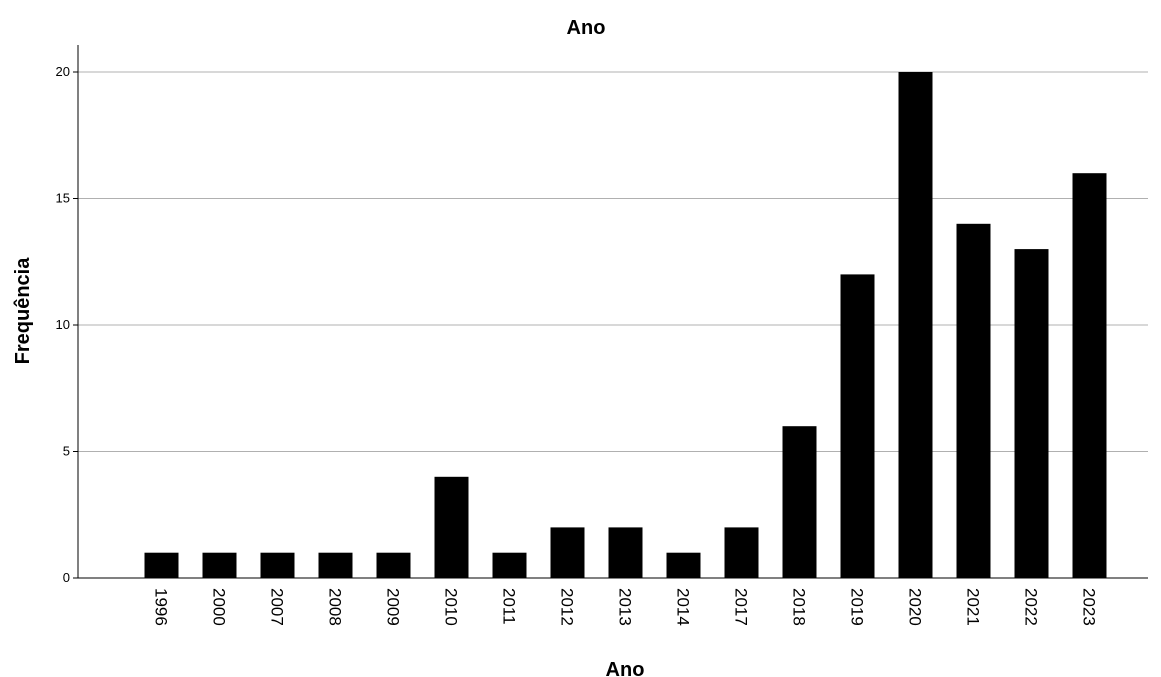  What do you see at coordinates (586, 28) in the screenshot?
I see `chart-title: Ano` at bounding box center [586, 28].